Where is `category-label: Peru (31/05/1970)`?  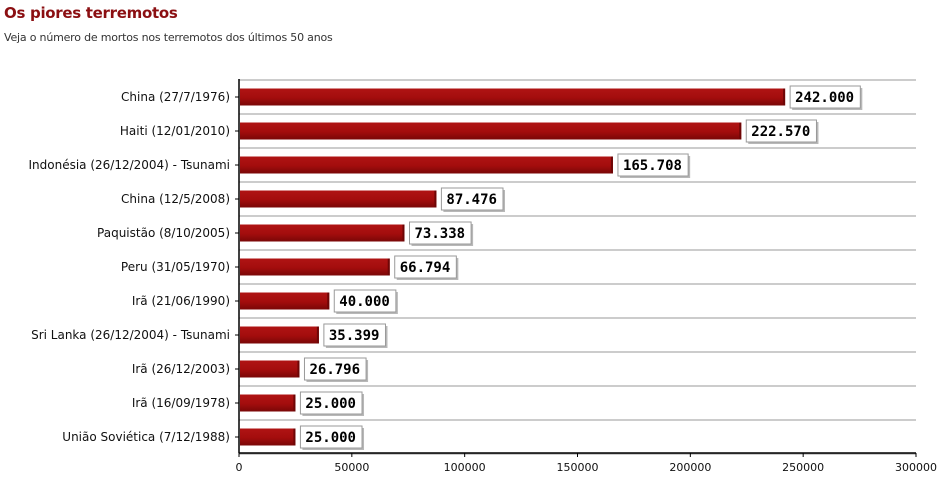
category-label: Peru (31/05/1970) is located at coordinates (175, 267).